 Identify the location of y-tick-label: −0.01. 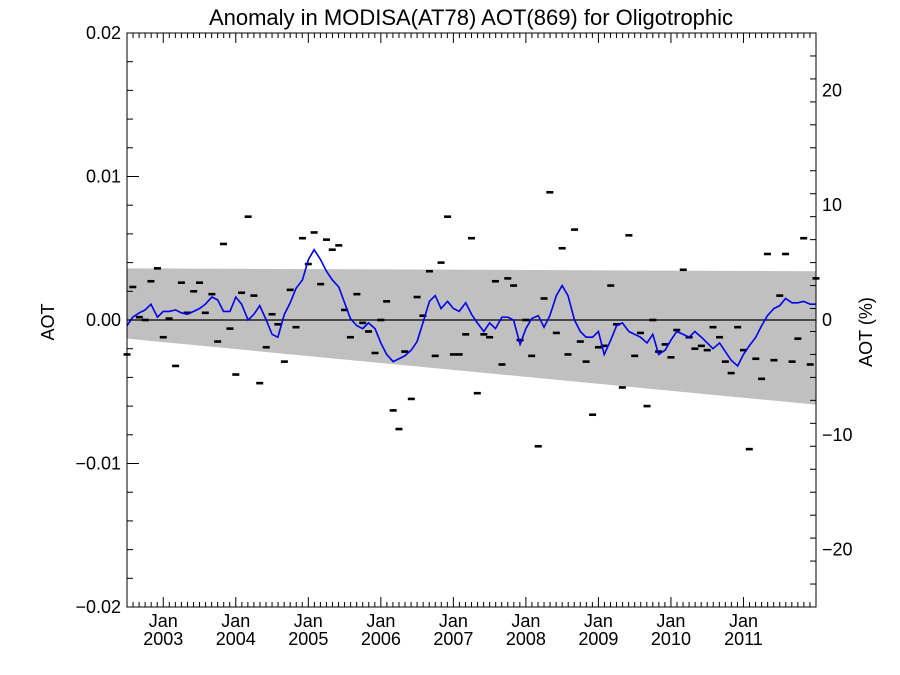
(98, 464).